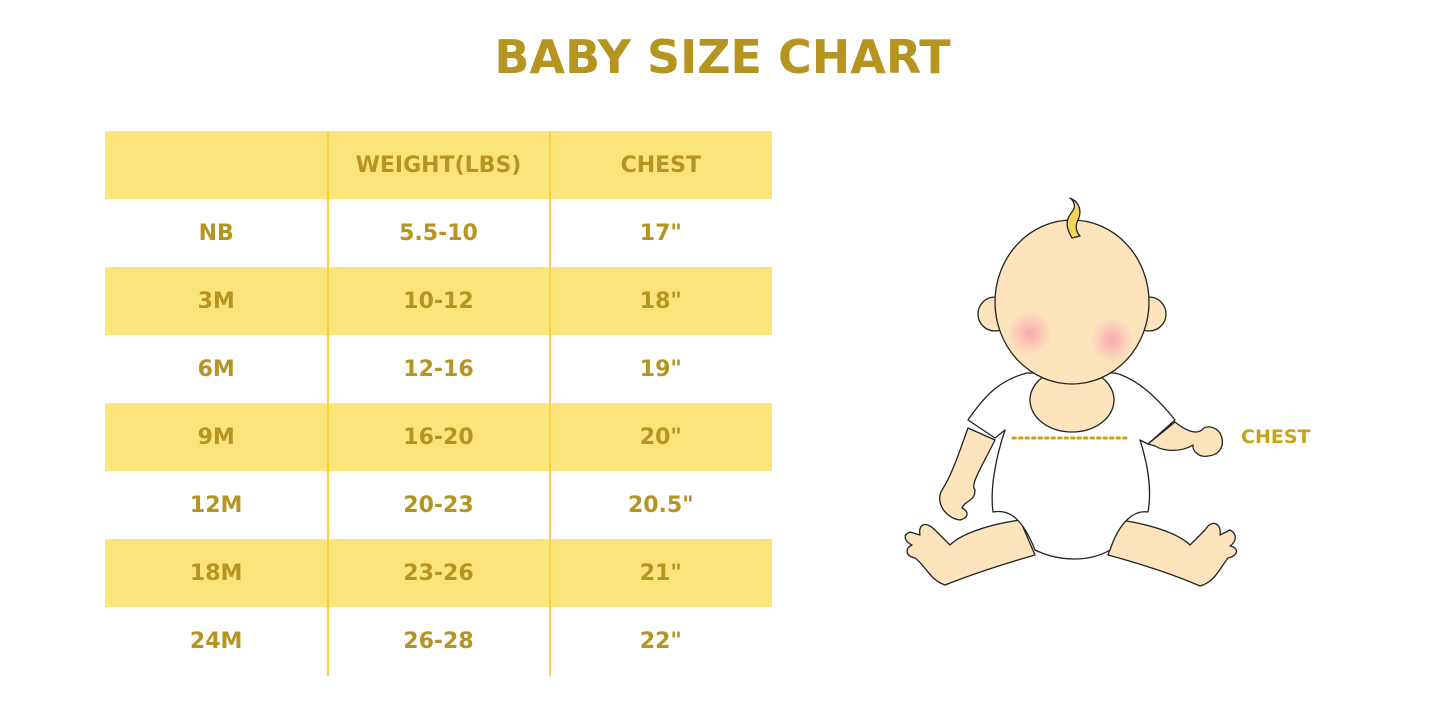 This screenshot has width=1445, height=723. Describe the element at coordinates (660, 369) in the screenshot. I see `chest-cell: 19"` at that location.